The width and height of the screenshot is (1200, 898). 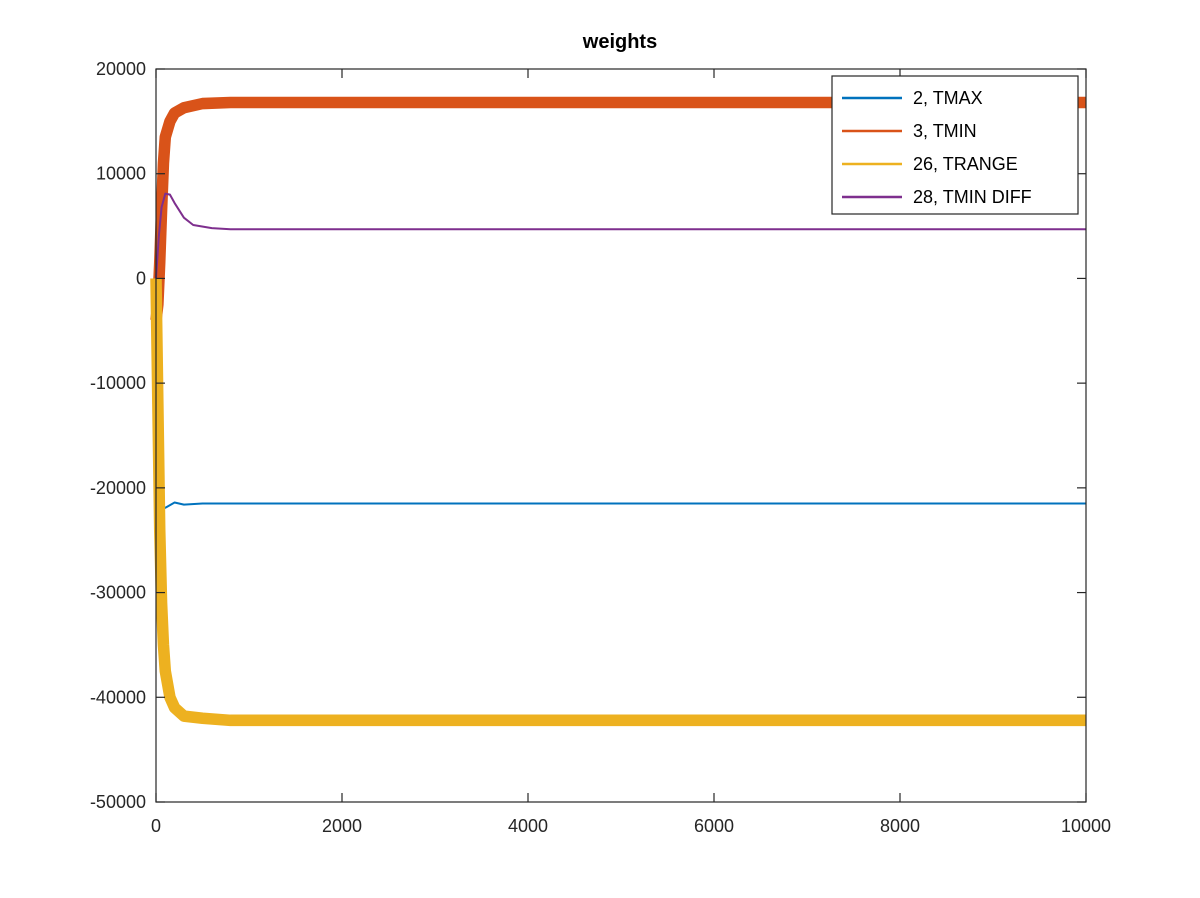 I want to click on legend-label-1: 2, TMAX, so click(x=948, y=98).